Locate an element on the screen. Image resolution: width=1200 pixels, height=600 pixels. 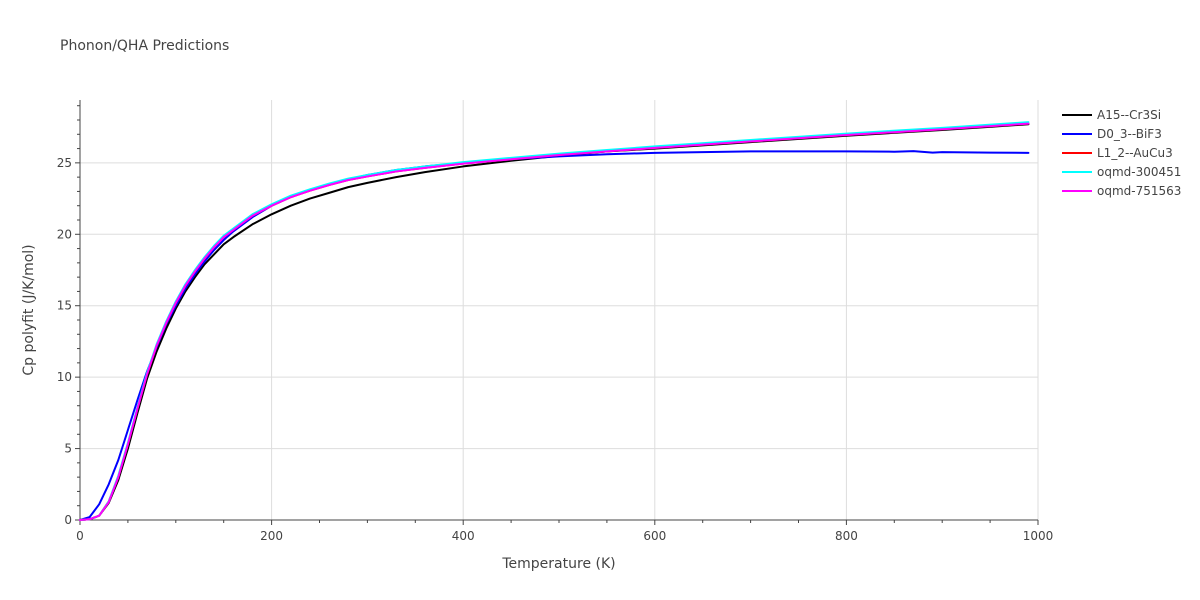
x-axis-label: Temperature (K) is located at coordinates (558, 564).